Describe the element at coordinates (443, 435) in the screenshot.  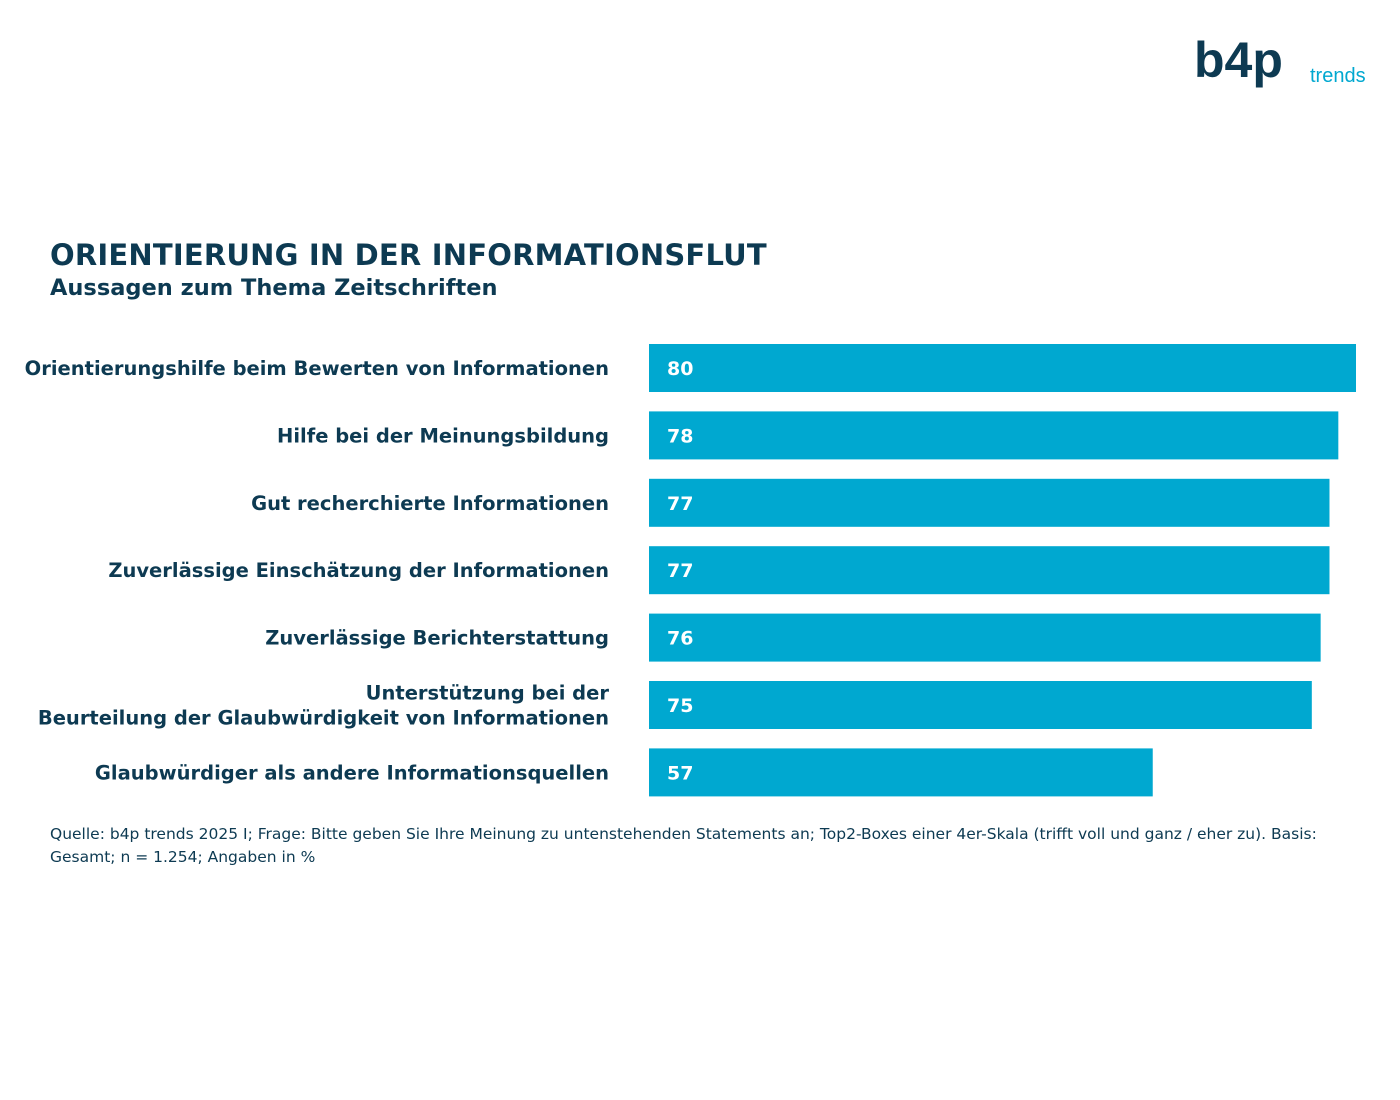
I see `category-label: Hilfe bei der Meinungsbildung` at that location.